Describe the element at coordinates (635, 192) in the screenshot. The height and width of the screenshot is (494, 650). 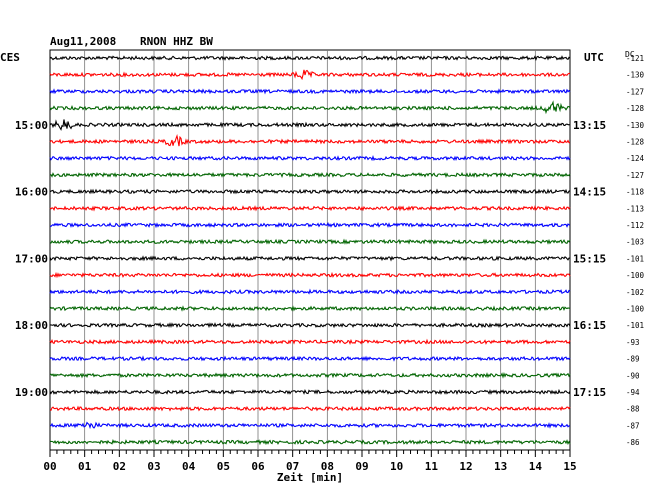
I see `dc-offset-label: -118` at that location.